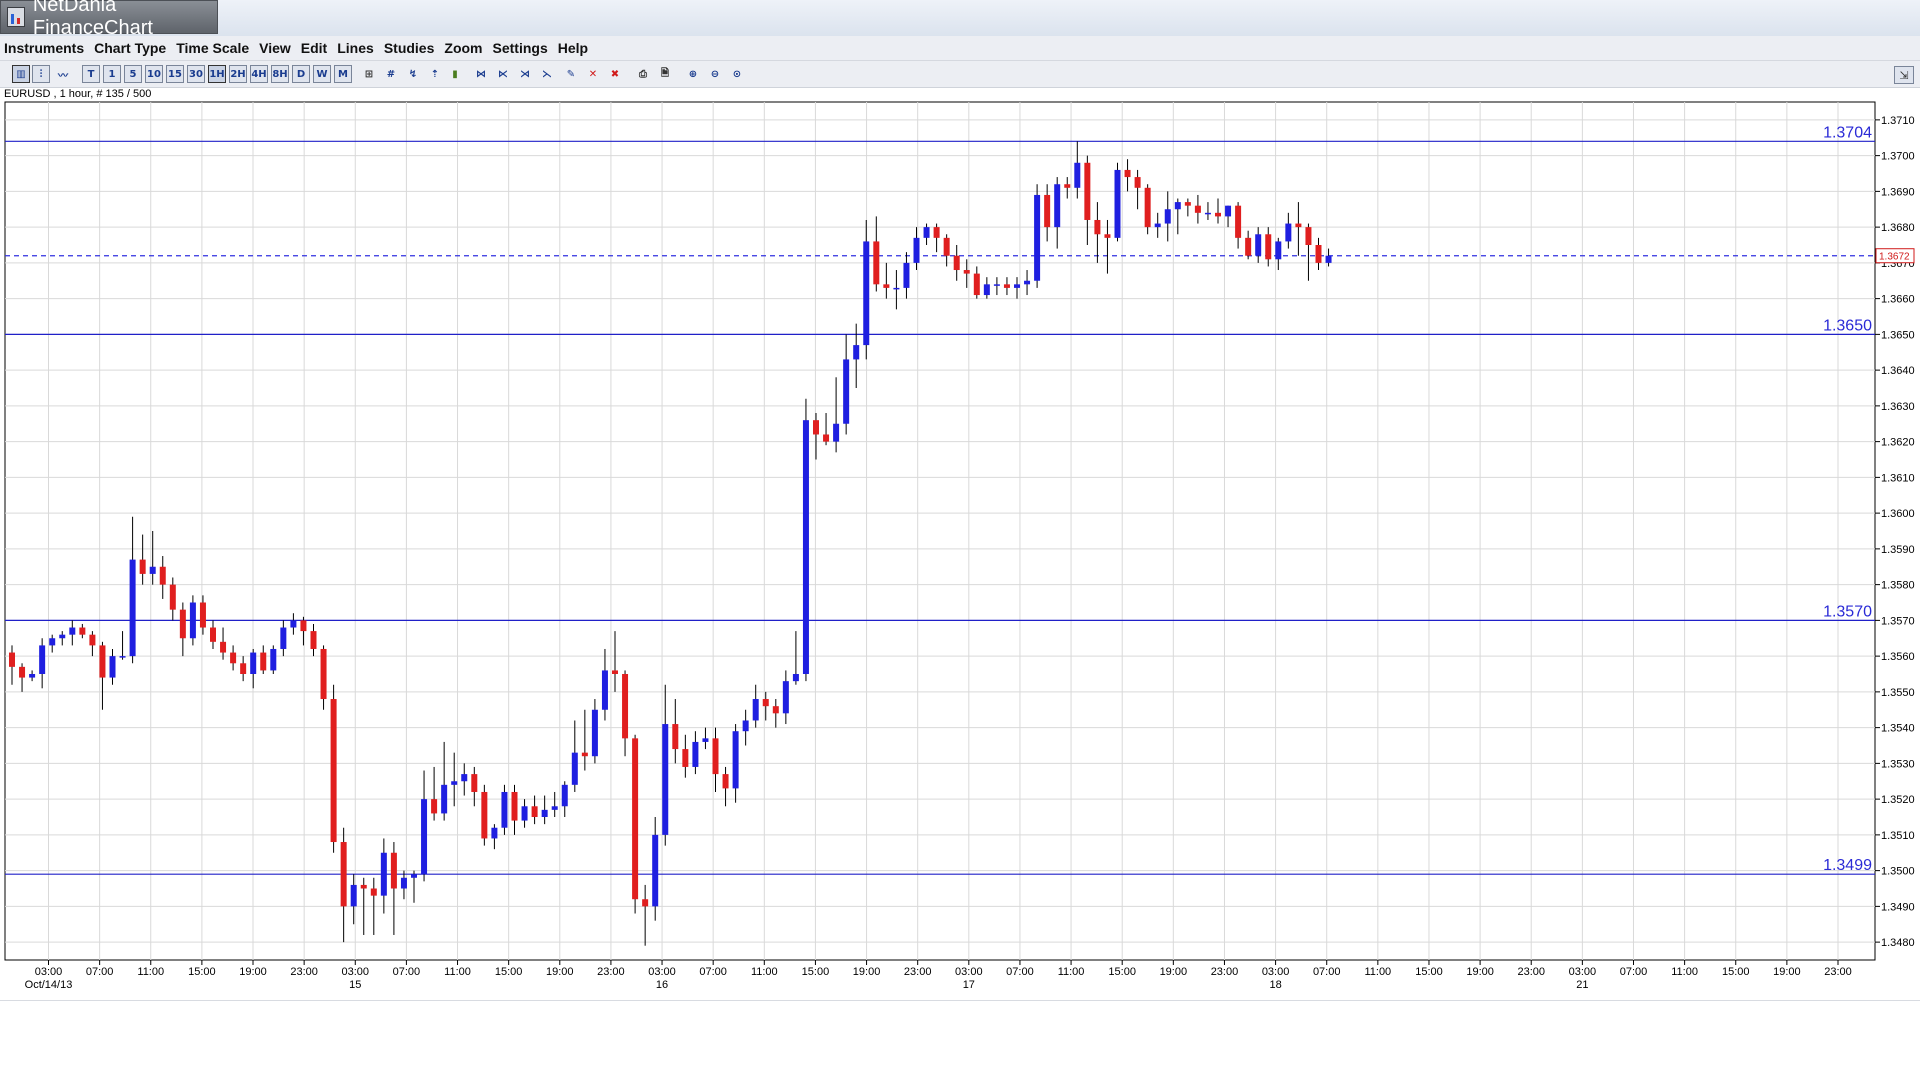 This screenshot has height=1081, width=1920. I want to click on delete-icon: ✕, so click(593, 74).